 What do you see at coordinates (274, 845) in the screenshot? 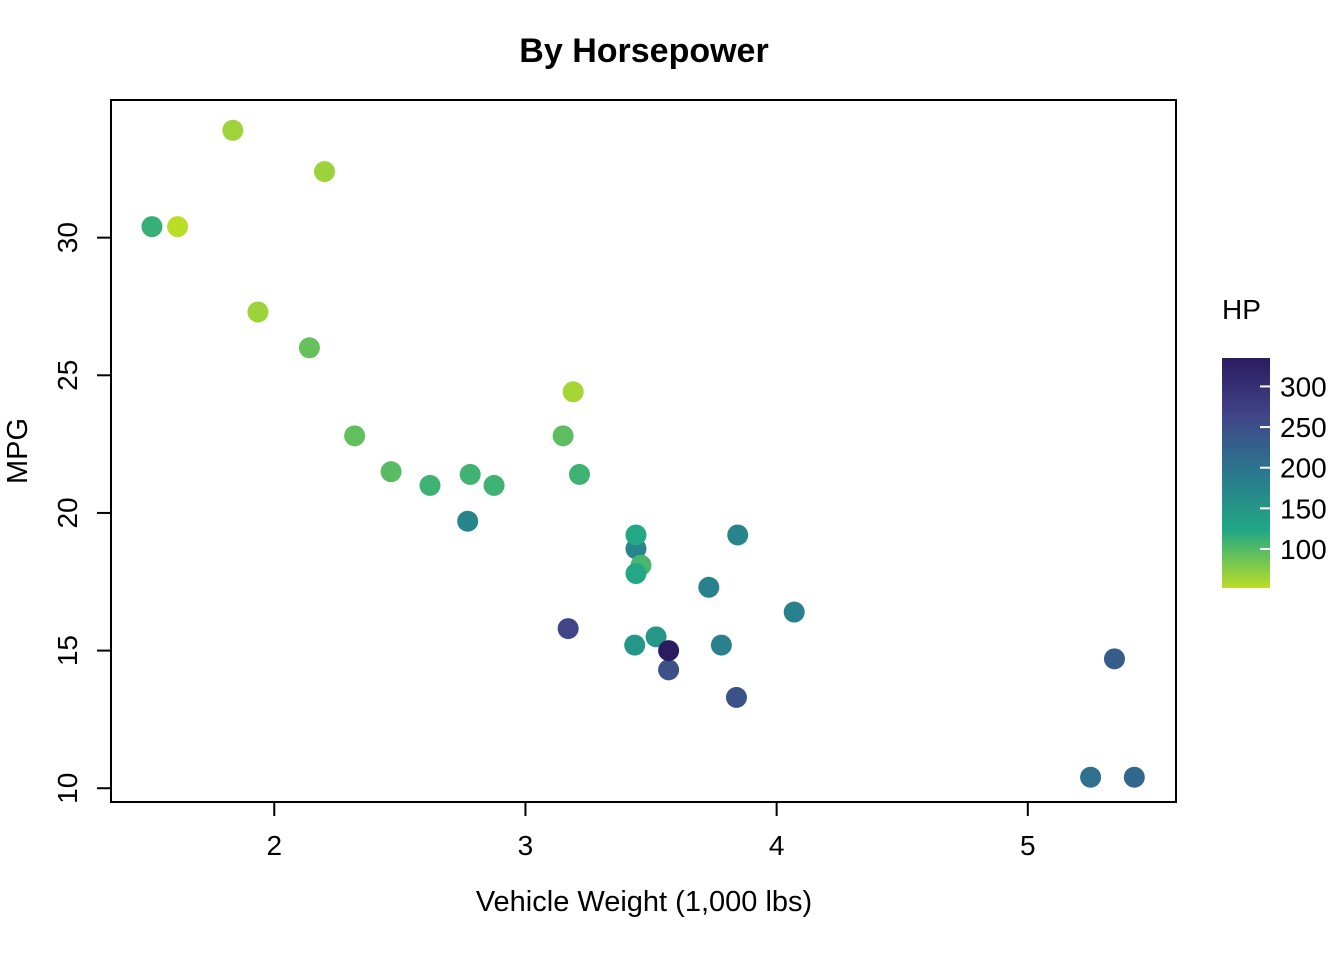
I see `x-tick-label: 2` at bounding box center [274, 845].